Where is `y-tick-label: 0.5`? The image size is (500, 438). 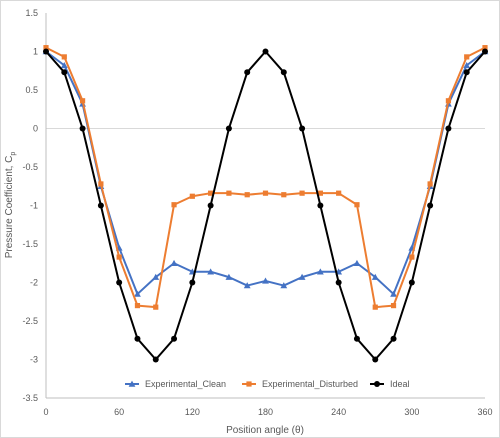
y-tick-label: 0.5 is located at coordinates (31, 90).